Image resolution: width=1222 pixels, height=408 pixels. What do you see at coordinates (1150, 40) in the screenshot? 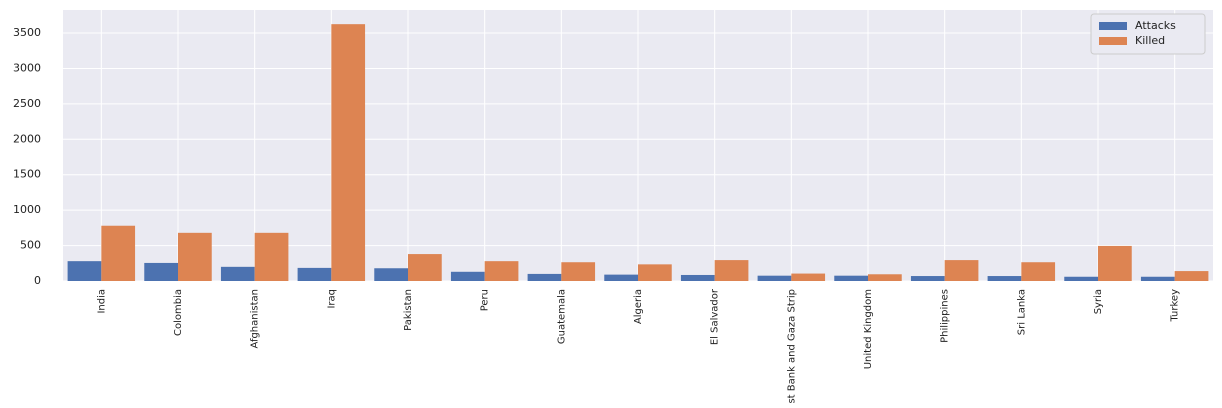
I see `legend-label: Killed` at bounding box center [1150, 40].